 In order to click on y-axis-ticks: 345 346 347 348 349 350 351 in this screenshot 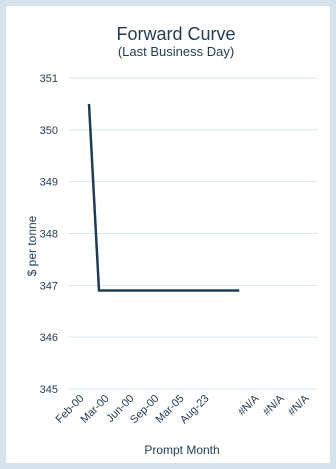, I will do `click(49, 234)`.